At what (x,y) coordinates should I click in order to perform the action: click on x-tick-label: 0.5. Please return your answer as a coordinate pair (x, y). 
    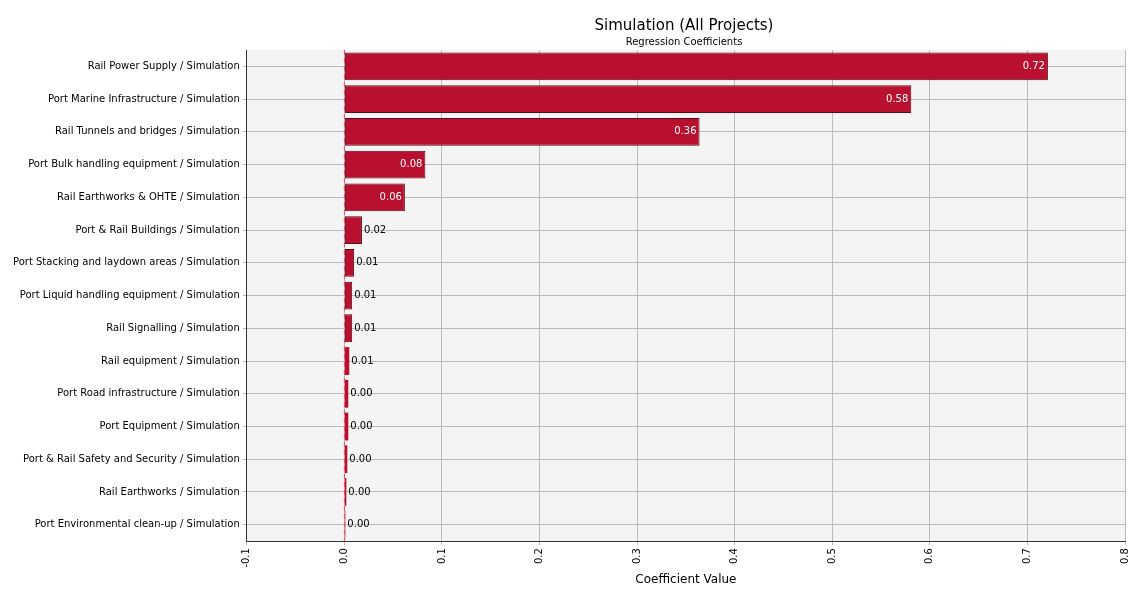
    Looking at the image, I should click on (831, 556).